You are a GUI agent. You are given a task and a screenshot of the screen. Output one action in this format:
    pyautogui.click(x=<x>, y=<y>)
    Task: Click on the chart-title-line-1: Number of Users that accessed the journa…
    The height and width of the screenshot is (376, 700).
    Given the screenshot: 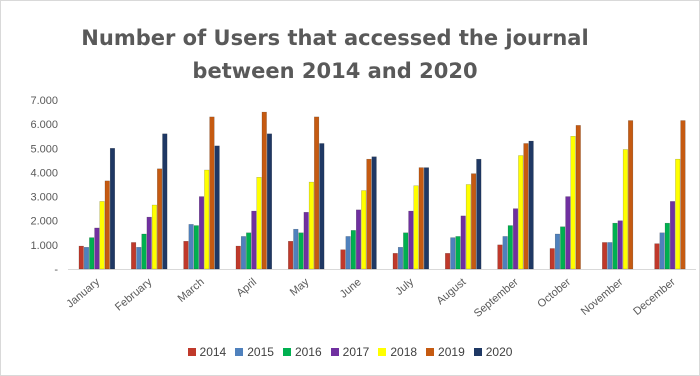 What is the action you would take?
    pyautogui.click(x=335, y=38)
    